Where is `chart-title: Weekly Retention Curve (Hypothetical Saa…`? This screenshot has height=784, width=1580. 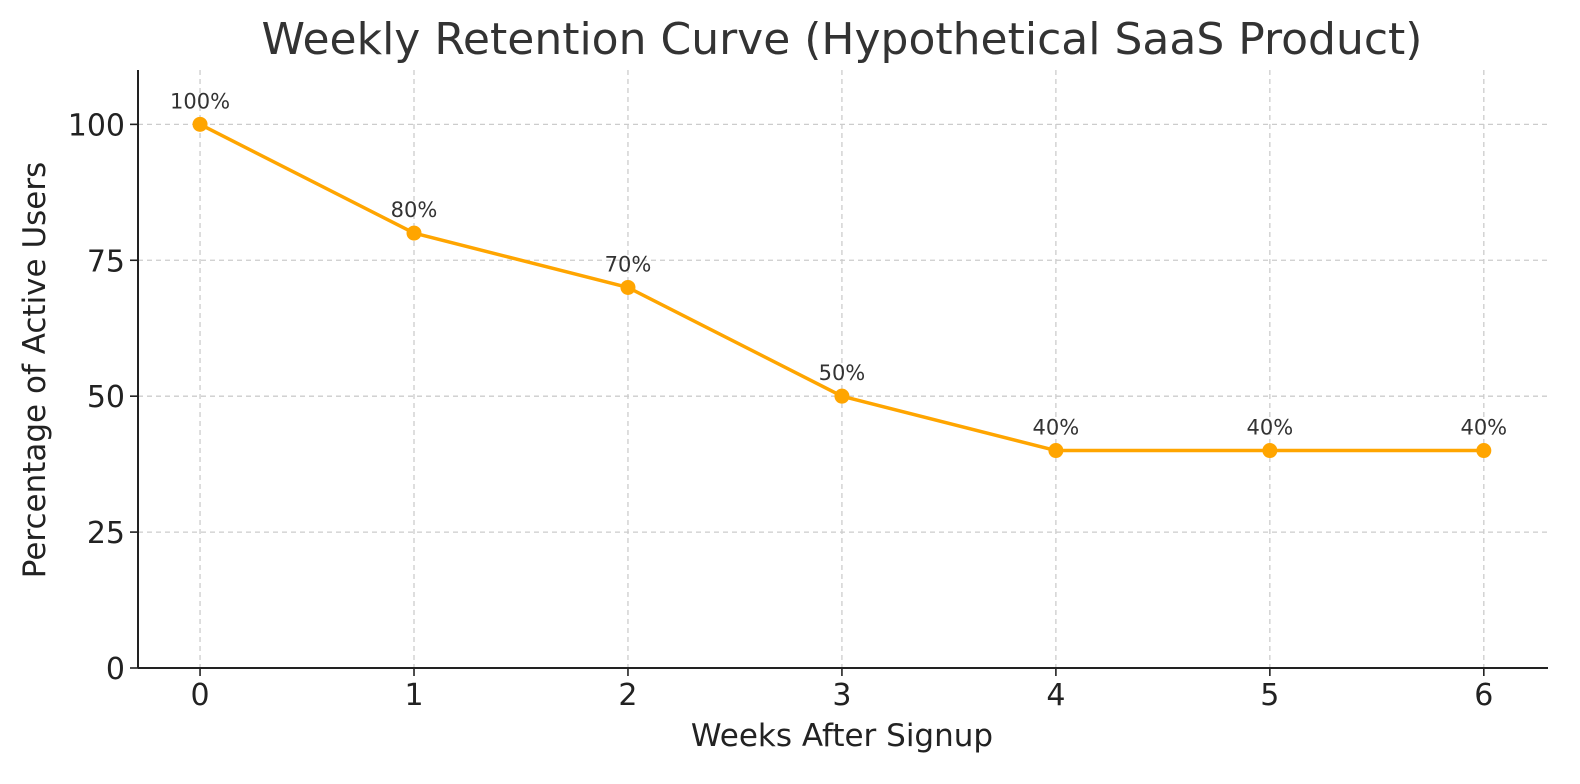
chart-title: Weekly Retention Curve (Hypothetical Saa… is located at coordinates (842, 39).